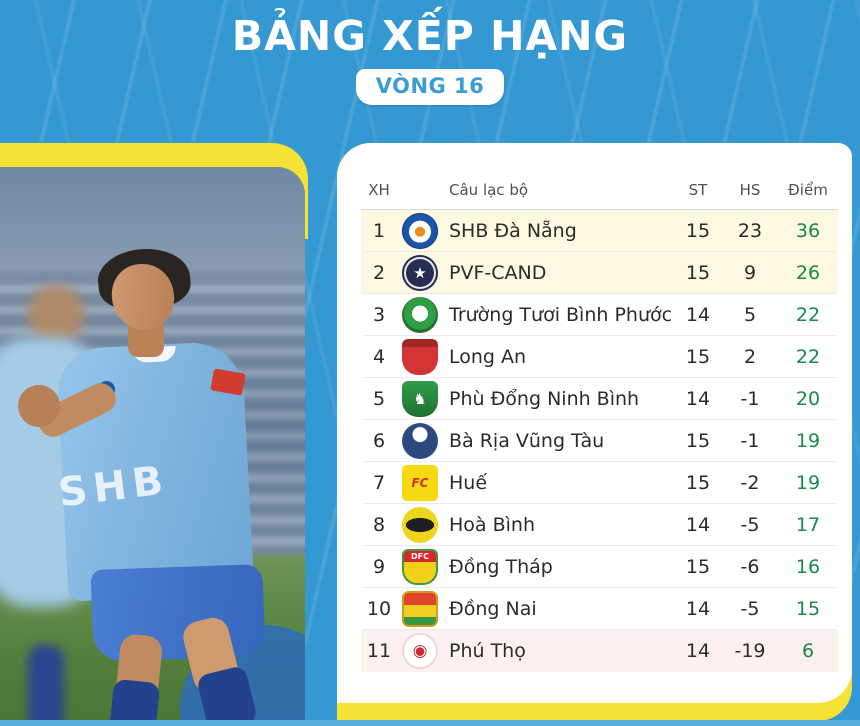  Describe the element at coordinates (430, 36) in the screenshot. I see `page-title: BẢNG XẾP HẠNG` at that location.